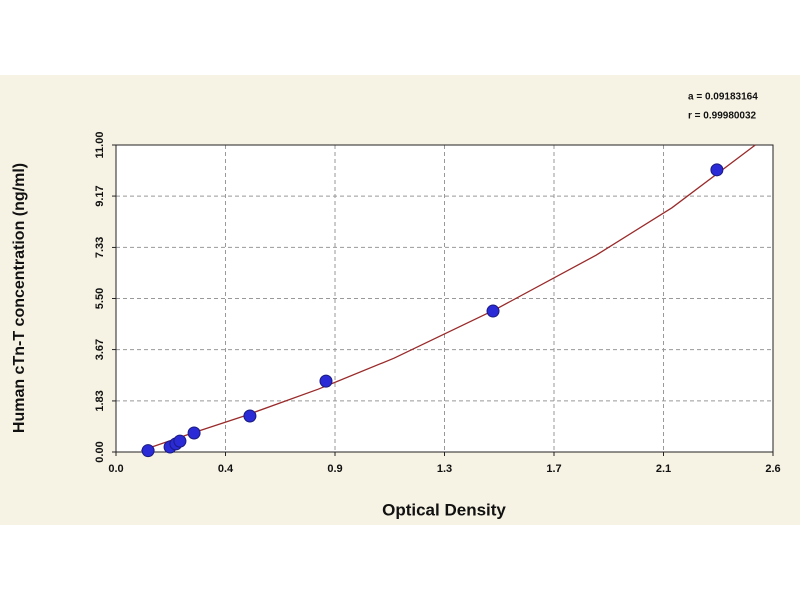 The image size is (800, 605). I want to click on x-tick-label: 0.9, so click(334, 469).